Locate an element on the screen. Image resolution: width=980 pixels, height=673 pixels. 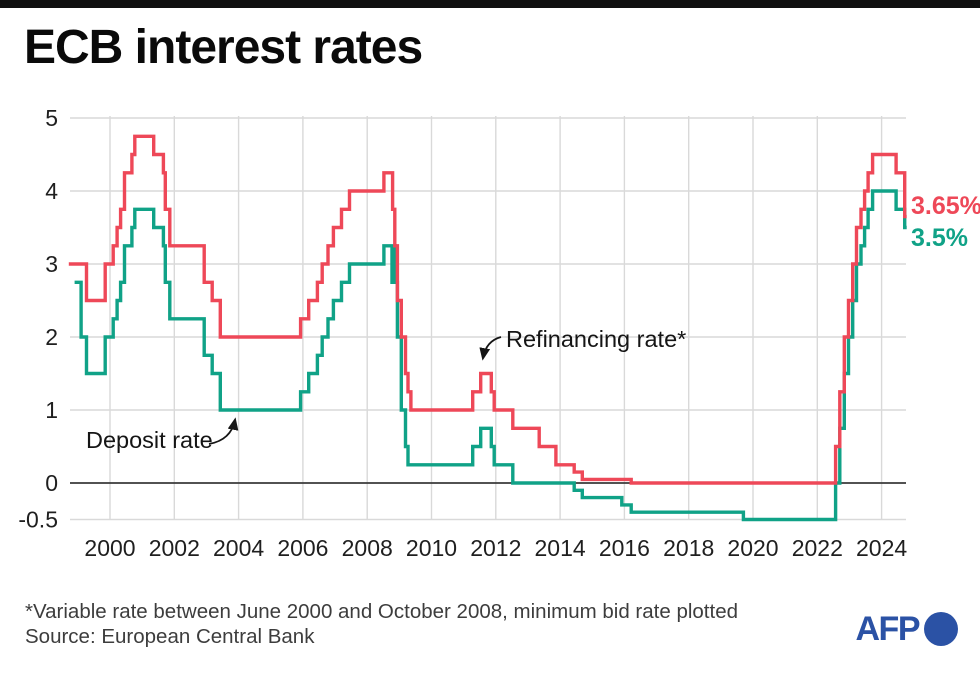
series-end-value: 3.65% is located at coordinates (945, 206).